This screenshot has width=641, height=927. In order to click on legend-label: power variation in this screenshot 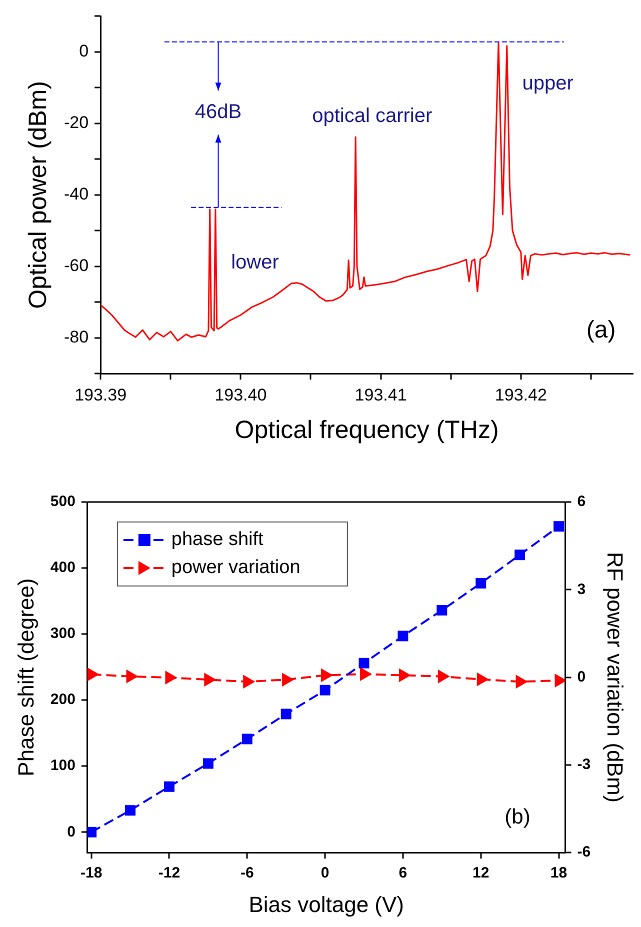, I will do `click(235, 567)`.